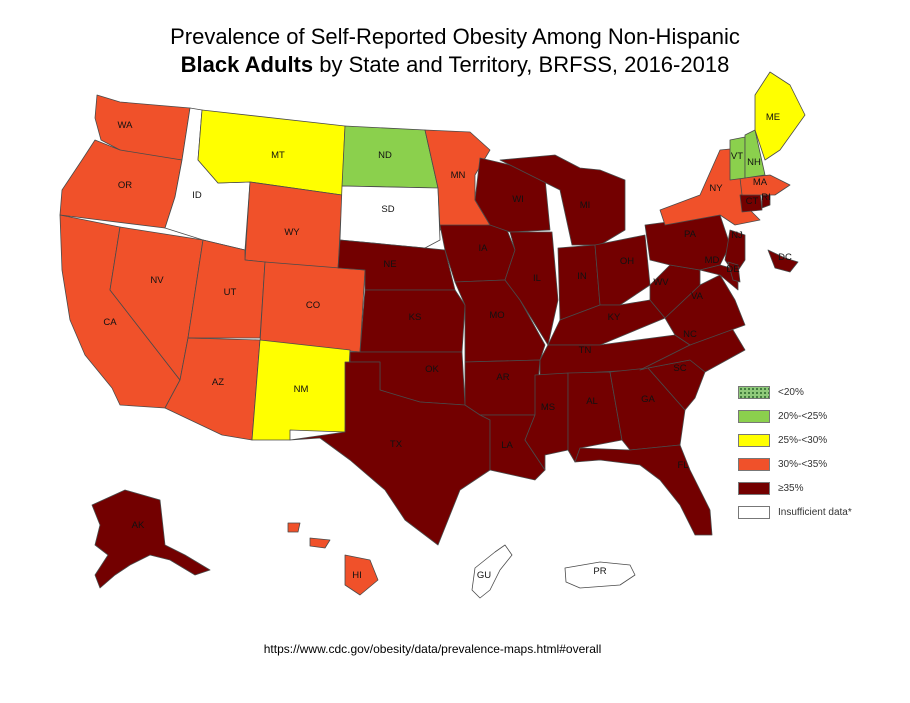 This screenshot has height=703, width=910. Describe the element at coordinates (458, 175) in the screenshot. I see `state-label-MN: MN` at that location.